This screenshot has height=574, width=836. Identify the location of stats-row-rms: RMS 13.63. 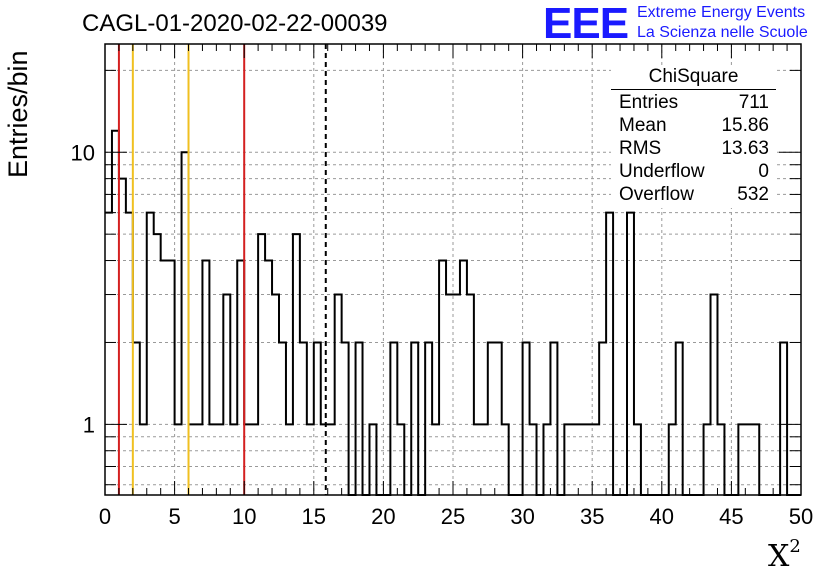
(694, 149).